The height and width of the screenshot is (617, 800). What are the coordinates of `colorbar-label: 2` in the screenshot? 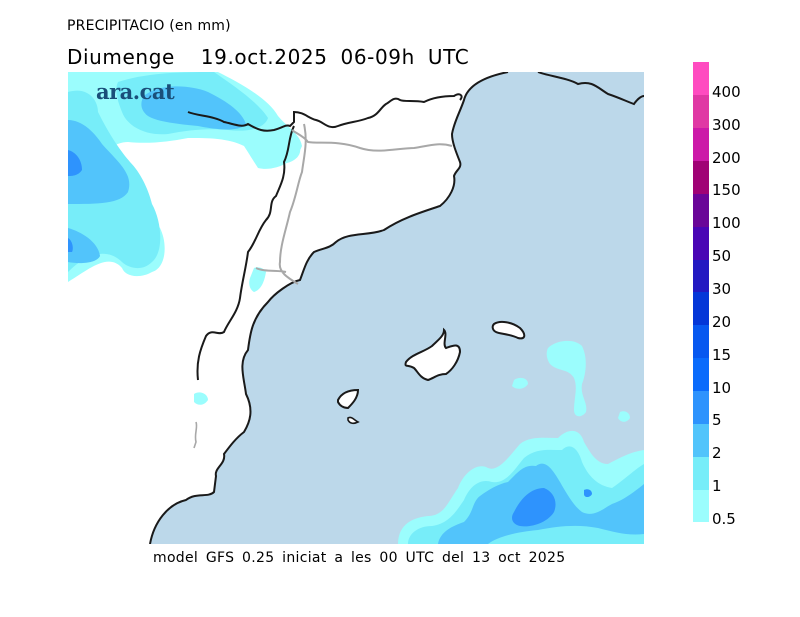 It's located at (717, 453).